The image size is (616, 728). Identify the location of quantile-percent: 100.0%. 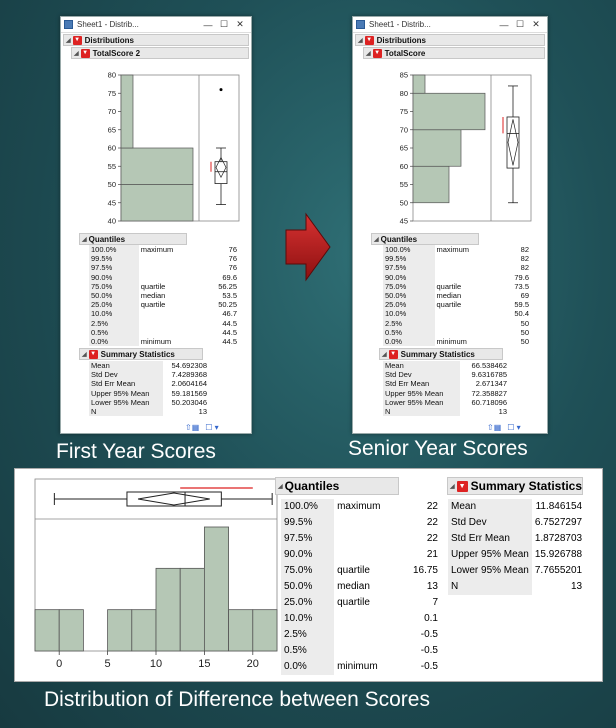
(409, 250).